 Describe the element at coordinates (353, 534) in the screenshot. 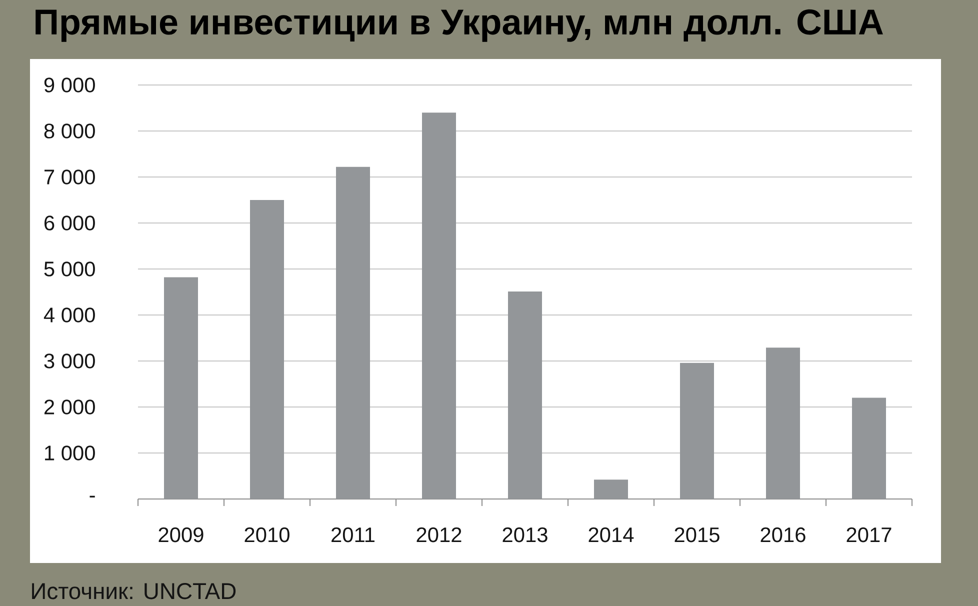

I see `x-tick-label: 2011` at that location.